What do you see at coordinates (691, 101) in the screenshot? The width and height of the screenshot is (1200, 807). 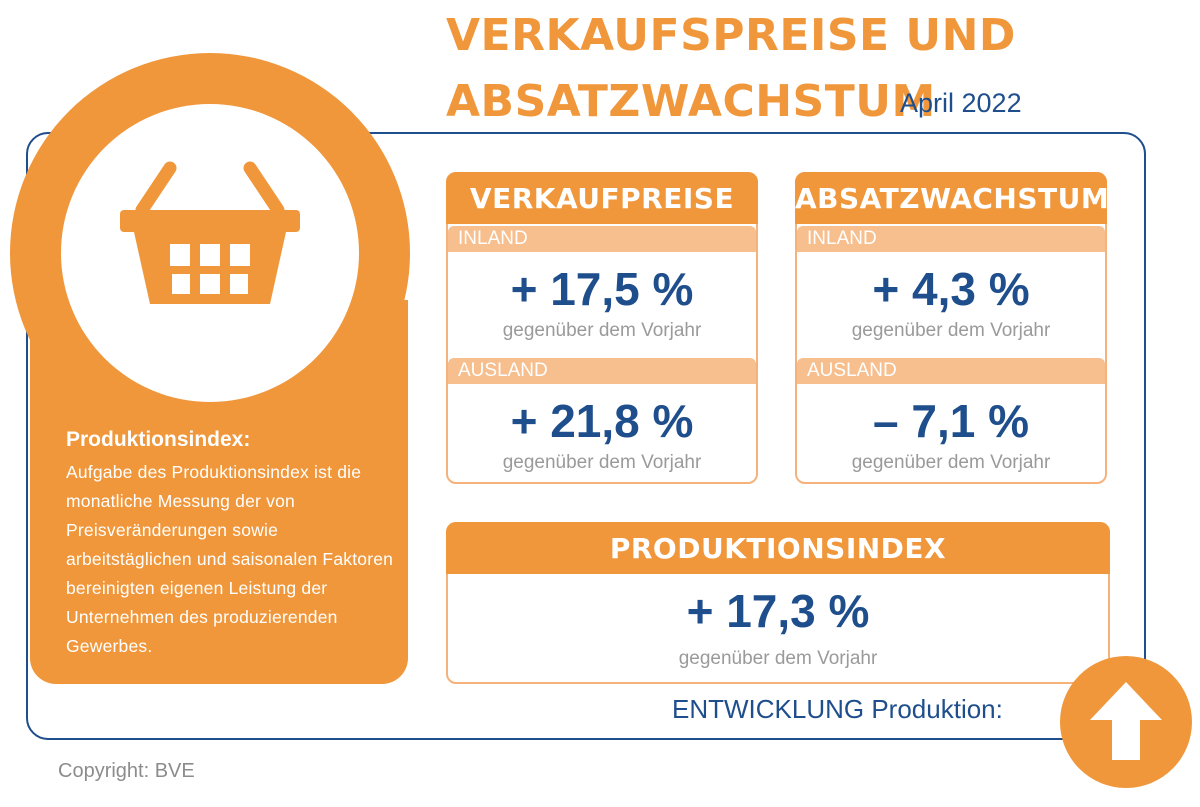 I see `title-line-2: ABSATZWACHSTUM` at bounding box center [691, 101].